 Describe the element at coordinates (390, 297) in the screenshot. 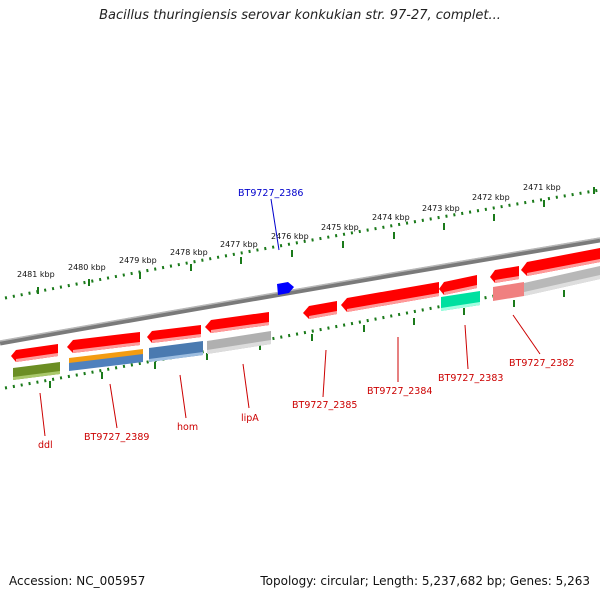

I see `gene-bt2384-red` at that location.